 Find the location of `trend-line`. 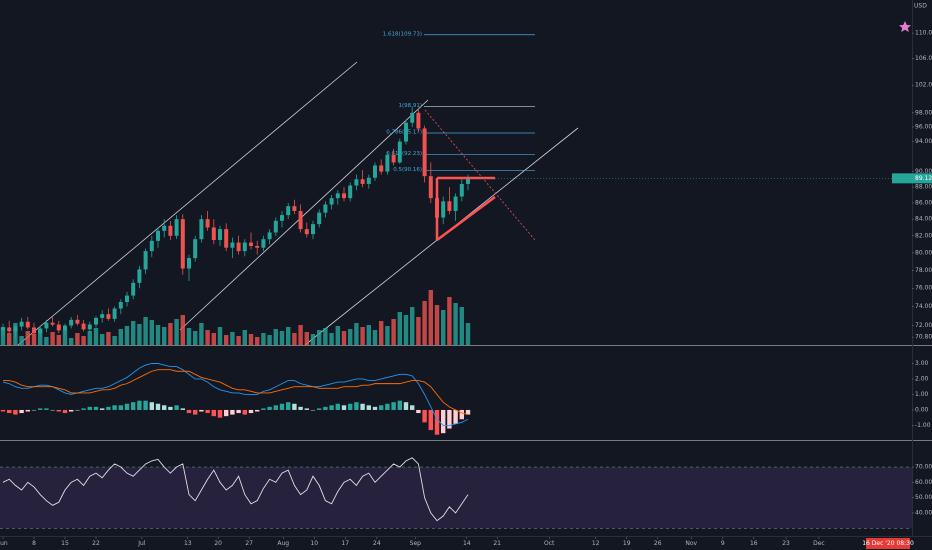

trend-line is located at coordinates (480, 175).